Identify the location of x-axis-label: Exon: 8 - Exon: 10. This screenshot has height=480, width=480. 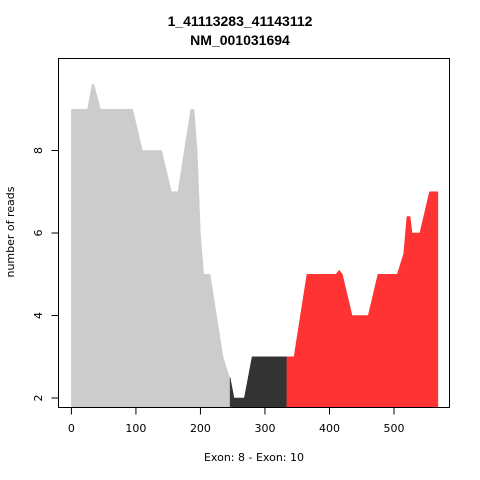
(254, 457).